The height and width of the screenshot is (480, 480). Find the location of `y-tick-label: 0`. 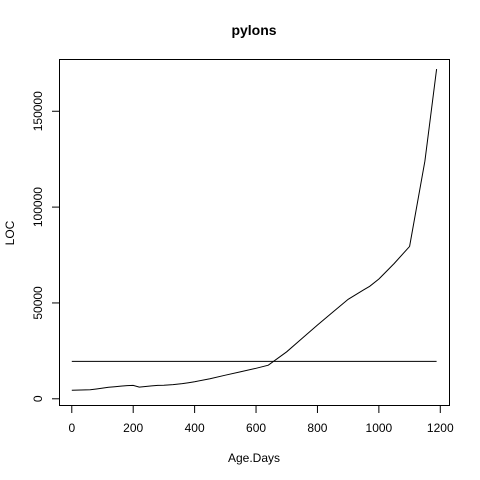

y-tick-label: 0 is located at coordinates (38, 398).